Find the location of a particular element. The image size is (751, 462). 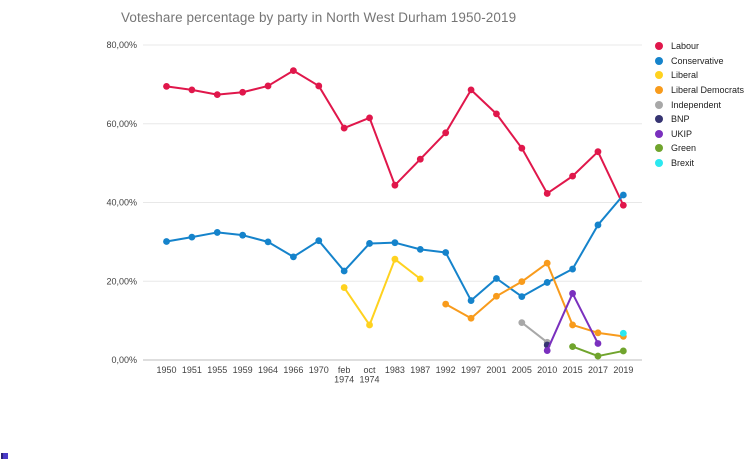

legend-label: Green is located at coordinates (684, 148).